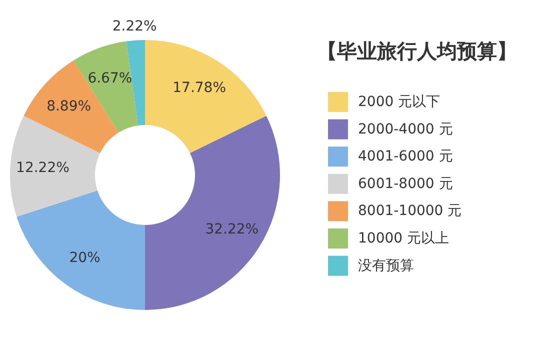 This screenshot has width=555, height=338. I want to click on legend-label: 8001-10000 元, so click(410, 211).